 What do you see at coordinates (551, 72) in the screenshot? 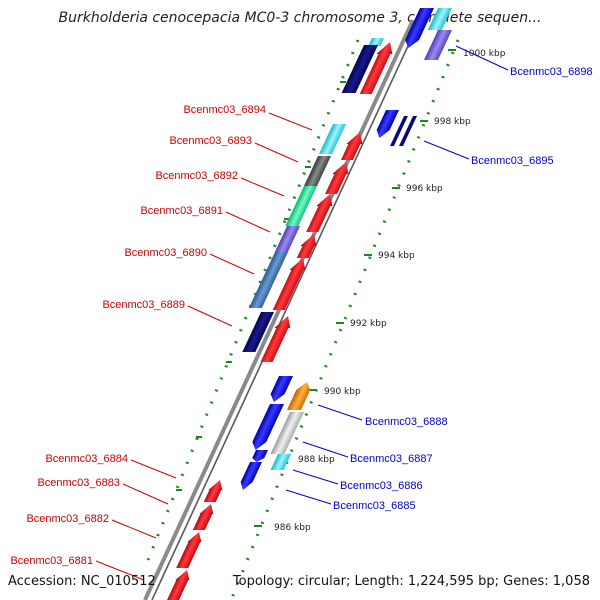
I see `gene-label: Bcenmc03_6898` at bounding box center [551, 72].